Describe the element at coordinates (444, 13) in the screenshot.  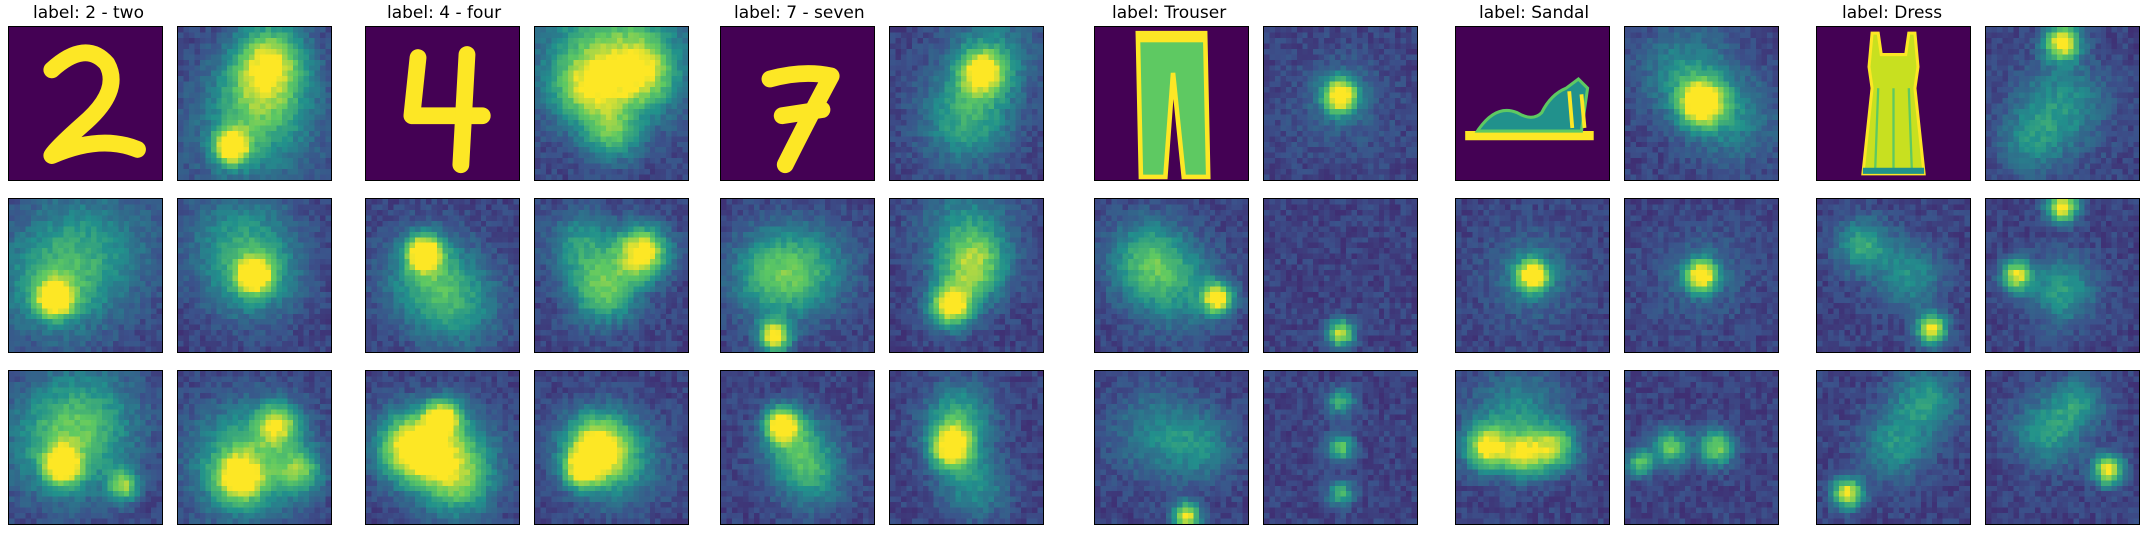
I see `group-title: label: 4 - four` at that location.